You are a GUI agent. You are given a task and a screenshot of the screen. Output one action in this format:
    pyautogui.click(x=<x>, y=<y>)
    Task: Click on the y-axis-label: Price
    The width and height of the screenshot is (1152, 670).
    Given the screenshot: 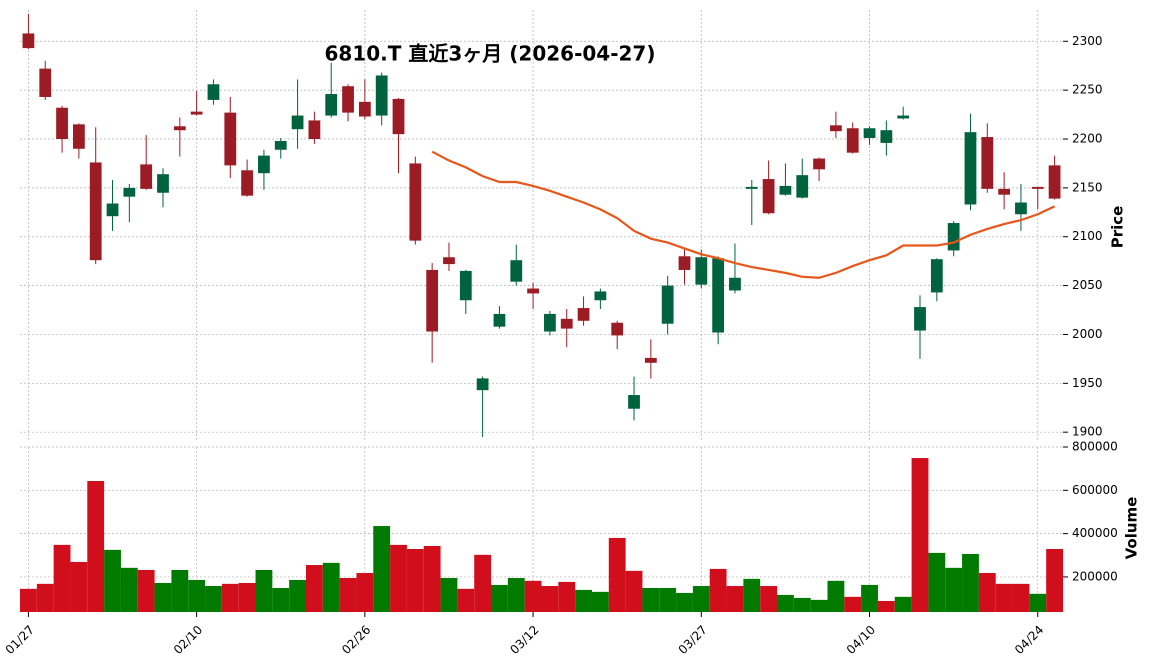 What is the action you would take?
    pyautogui.click(x=1118, y=227)
    